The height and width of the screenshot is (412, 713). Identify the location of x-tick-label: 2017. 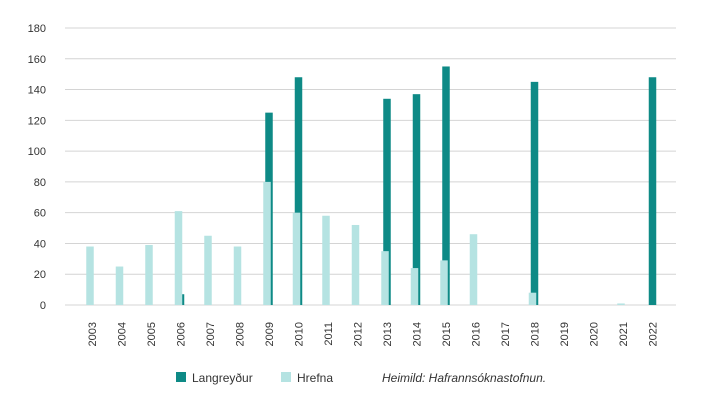
(506, 334).